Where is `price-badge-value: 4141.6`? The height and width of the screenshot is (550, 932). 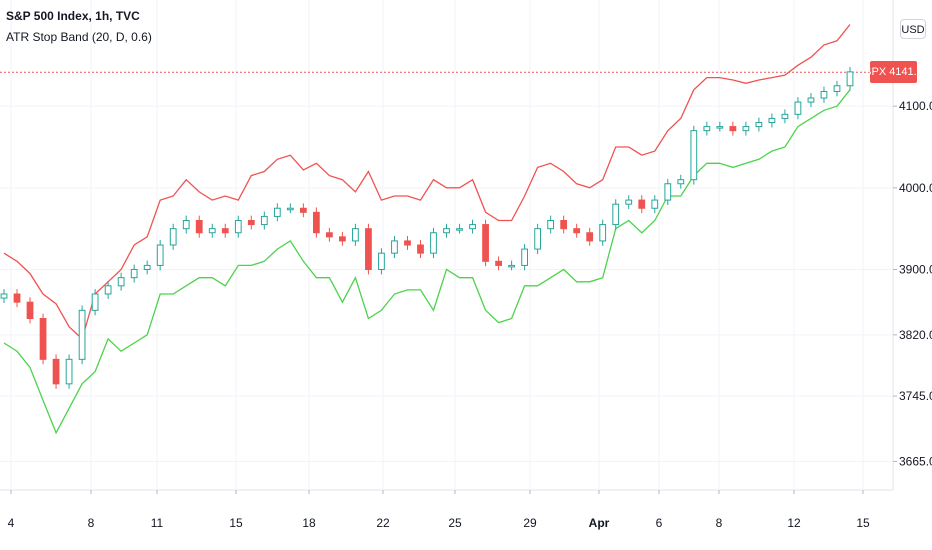
price-badge-value: 4141.6 is located at coordinates (906, 72).